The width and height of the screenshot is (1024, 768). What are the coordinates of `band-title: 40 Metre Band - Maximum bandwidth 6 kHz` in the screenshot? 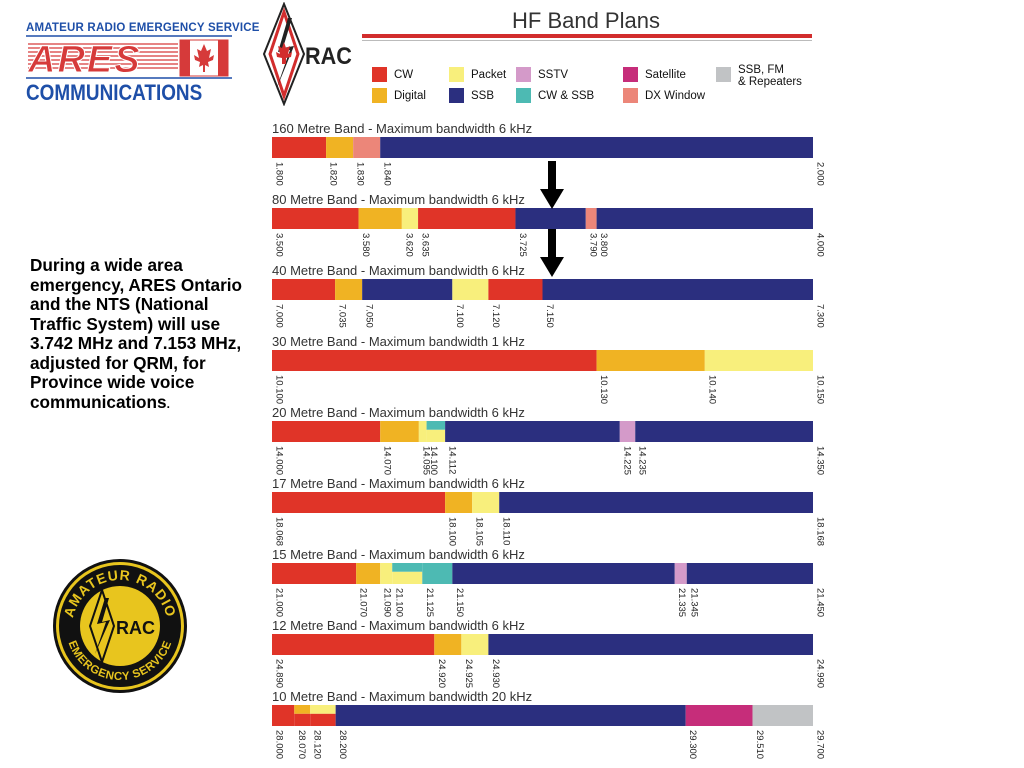 It's located at (398, 270).